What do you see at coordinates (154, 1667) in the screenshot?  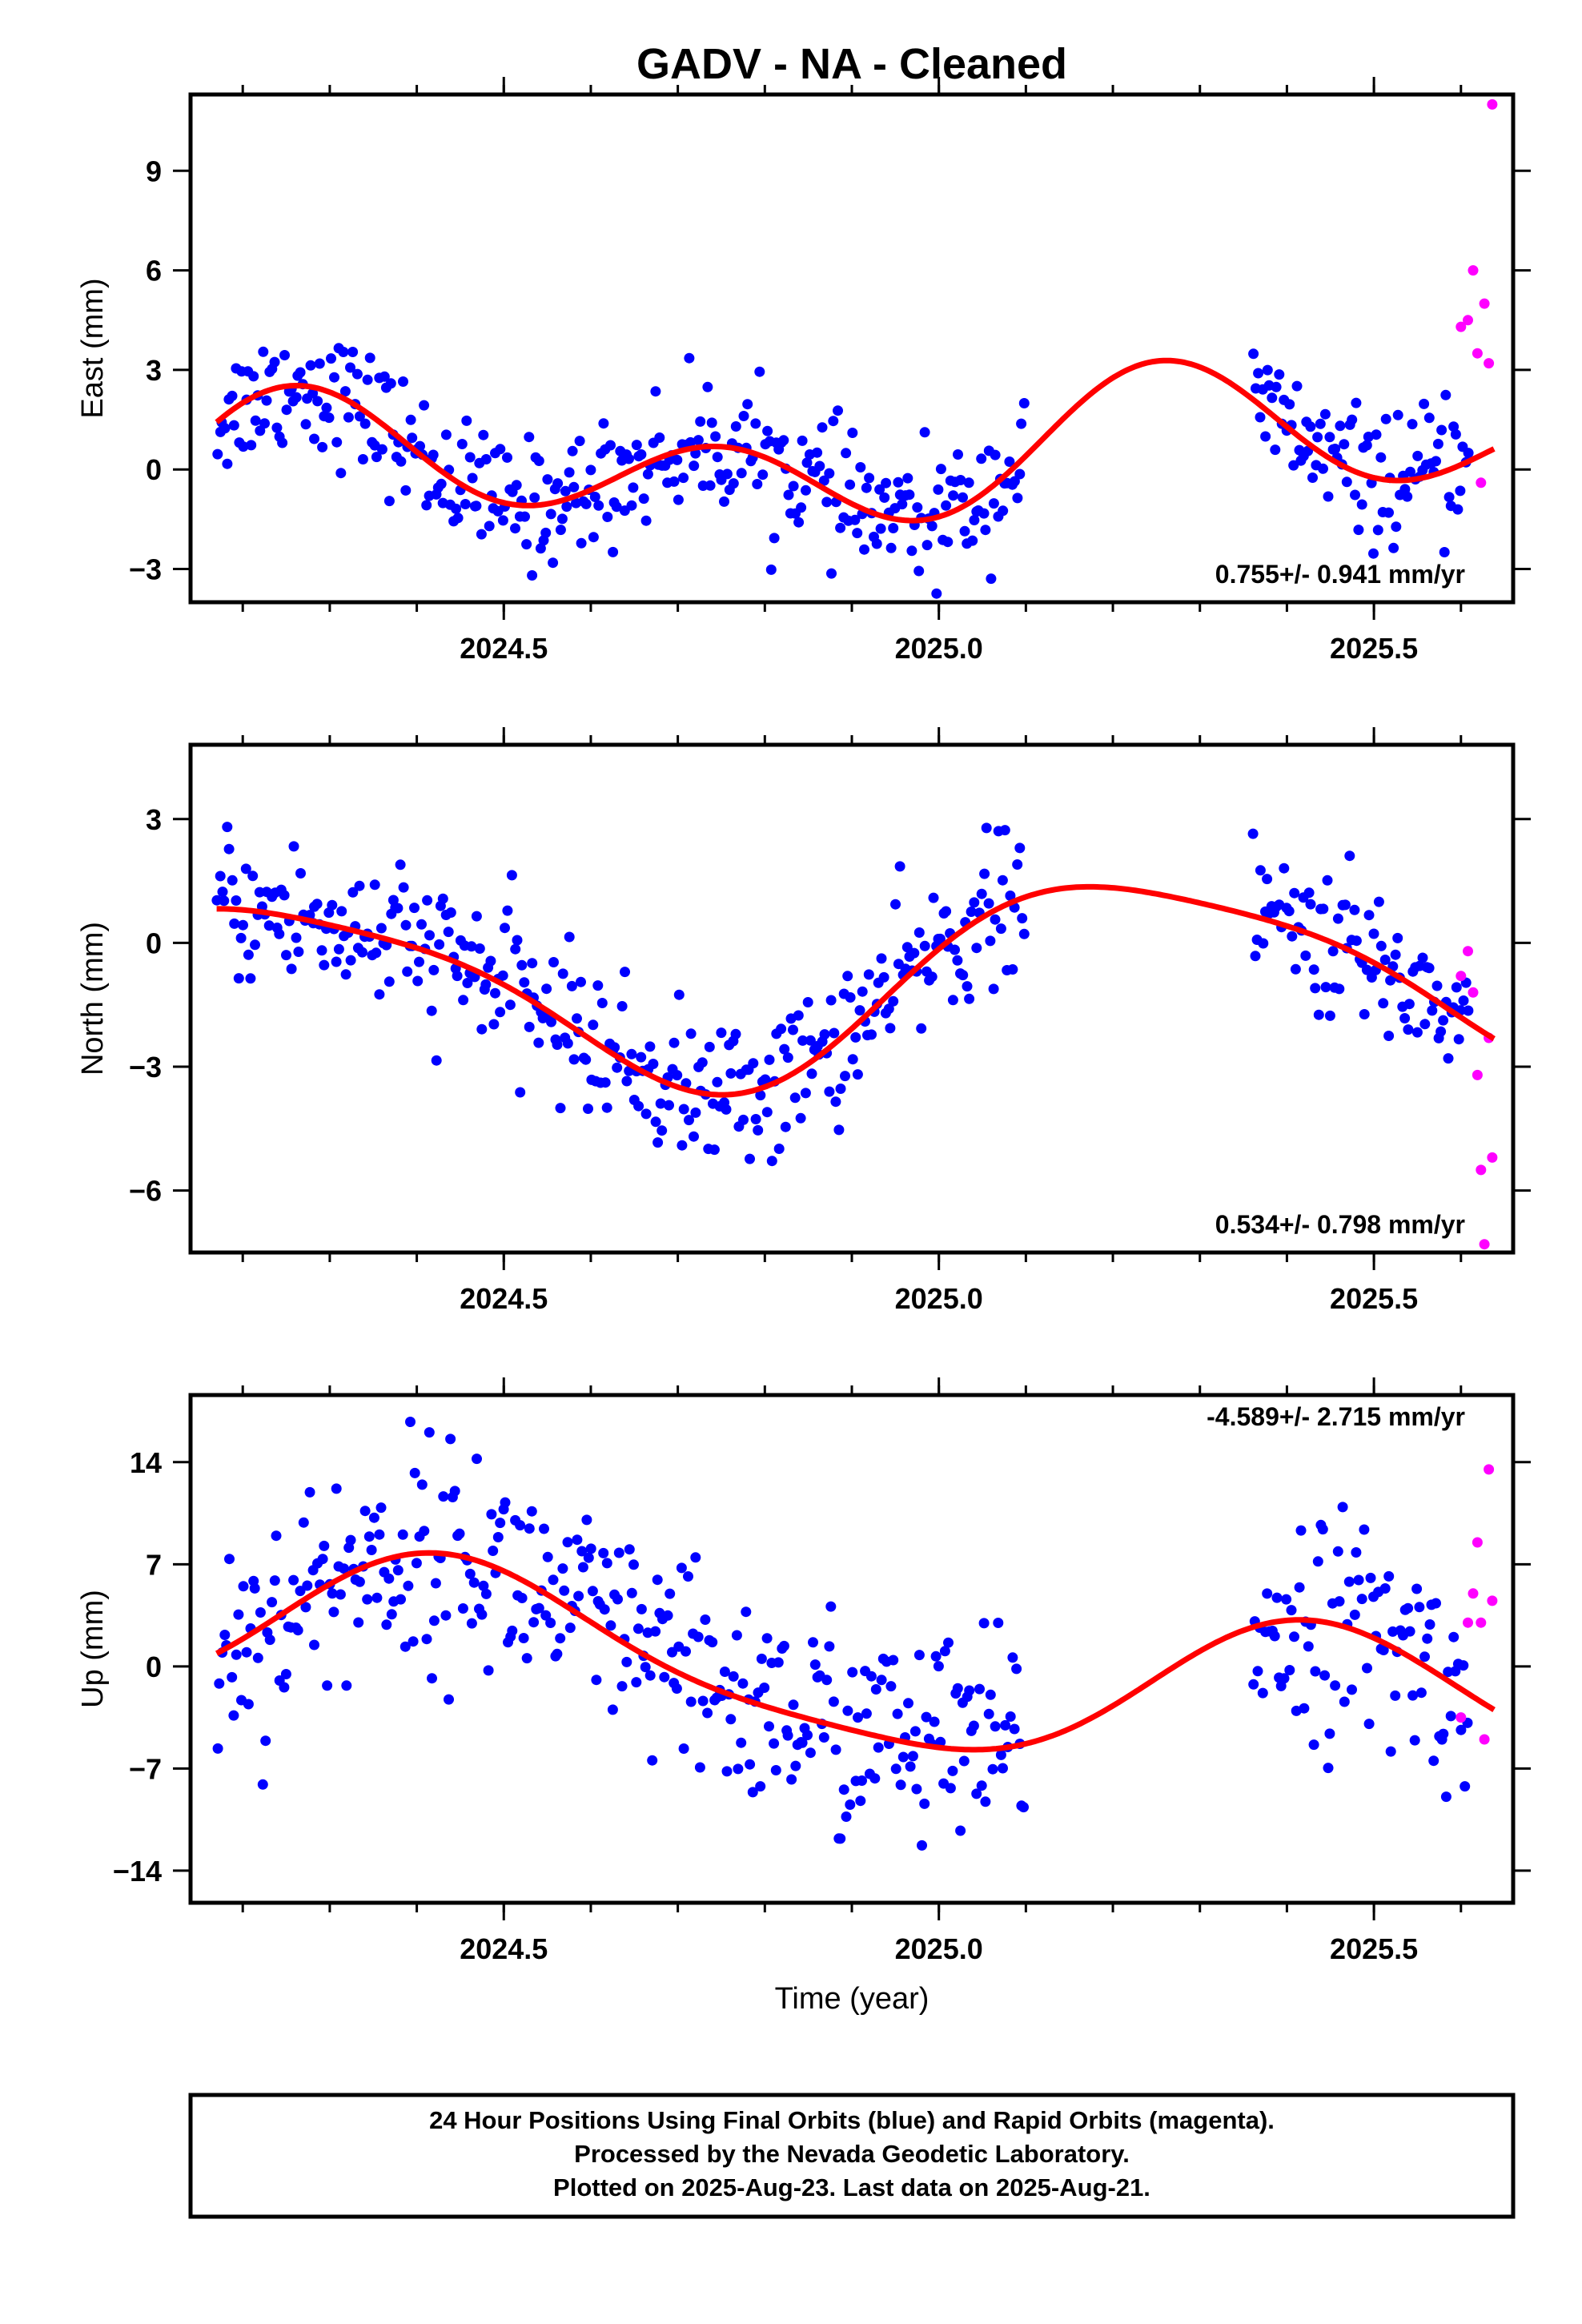 I see `y-tick-label: 0` at bounding box center [154, 1667].